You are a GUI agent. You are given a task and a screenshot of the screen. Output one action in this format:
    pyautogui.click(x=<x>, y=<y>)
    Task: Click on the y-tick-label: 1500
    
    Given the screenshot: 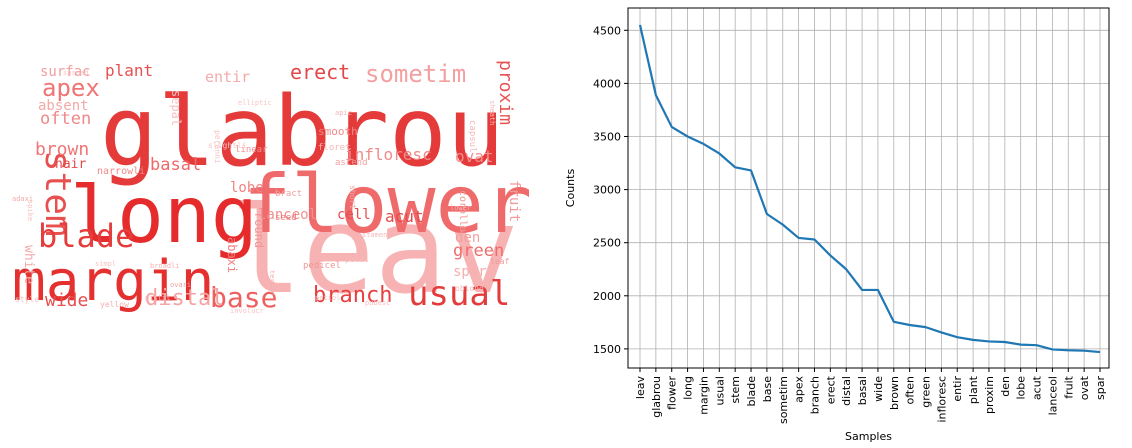 What is the action you would take?
    pyautogui.click(x=607, y=349)
    